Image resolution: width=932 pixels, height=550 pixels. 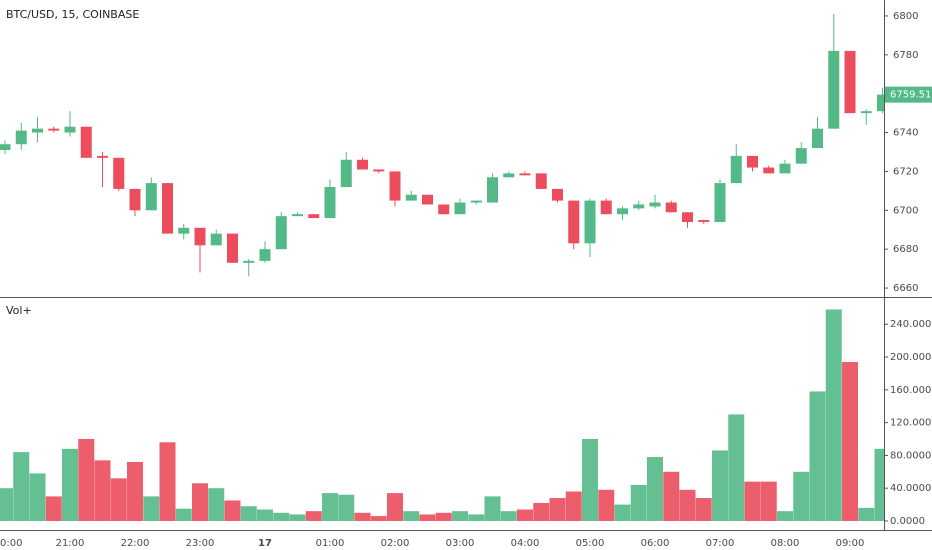 What do you see at coordinates (265, 543) in the screenshot?
I see `time-label: 17` at bounding box center [265, 543].